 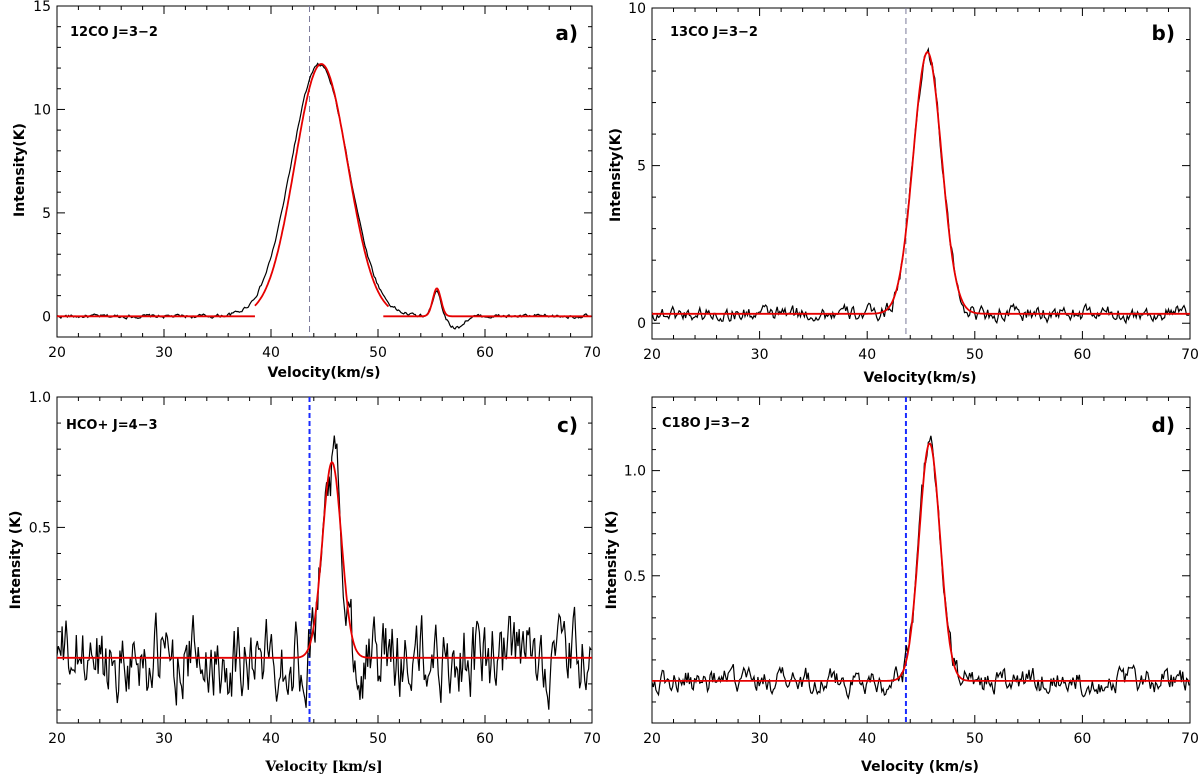 I want to click on panel-d-letter: d), so click(x=1163, y=425).